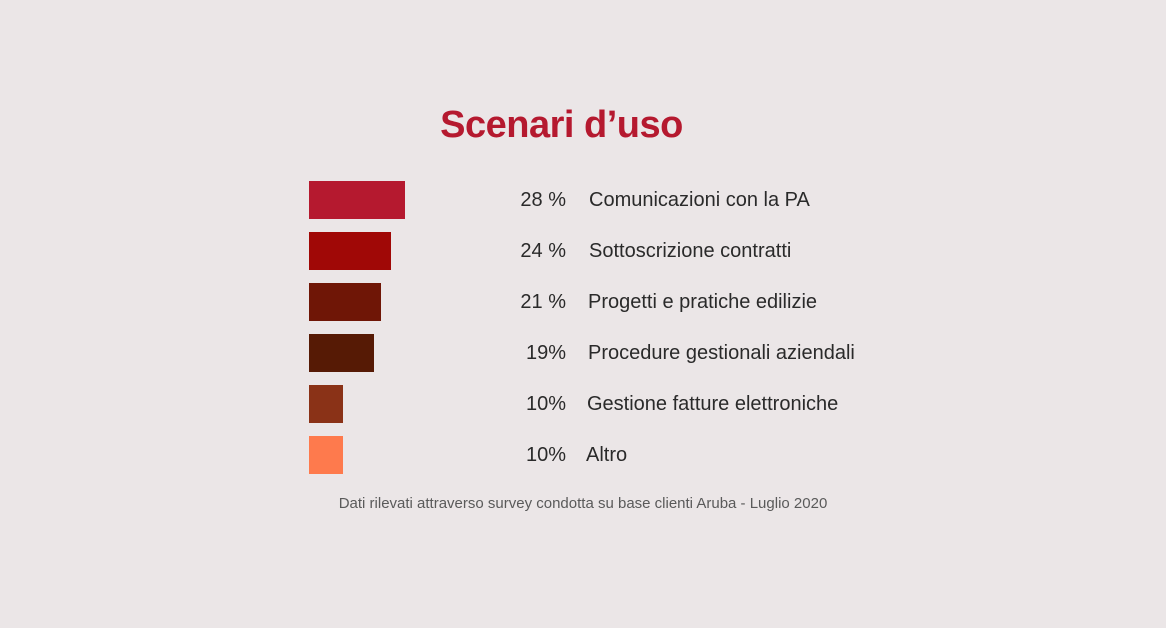  I want to click on data-label: 19%, so click(545, 353).